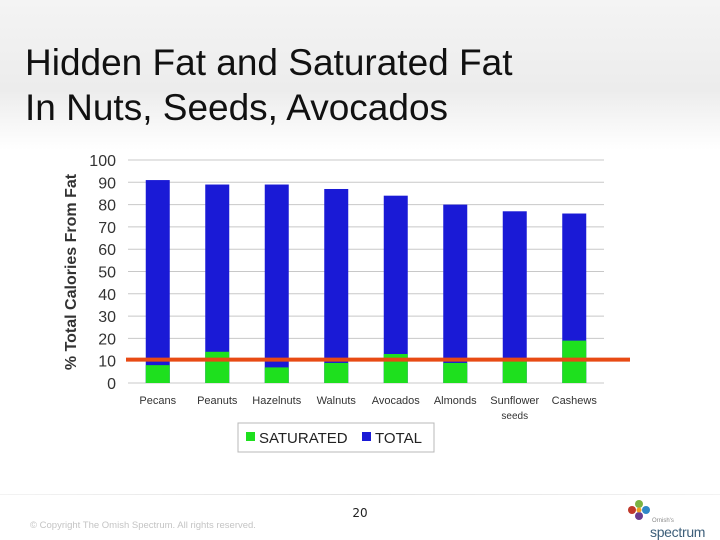 The height and width of the screenshot is (540, 720). I want to click on title-line-2: In Nuts, Seeds, Avocados, so click(237, 107).